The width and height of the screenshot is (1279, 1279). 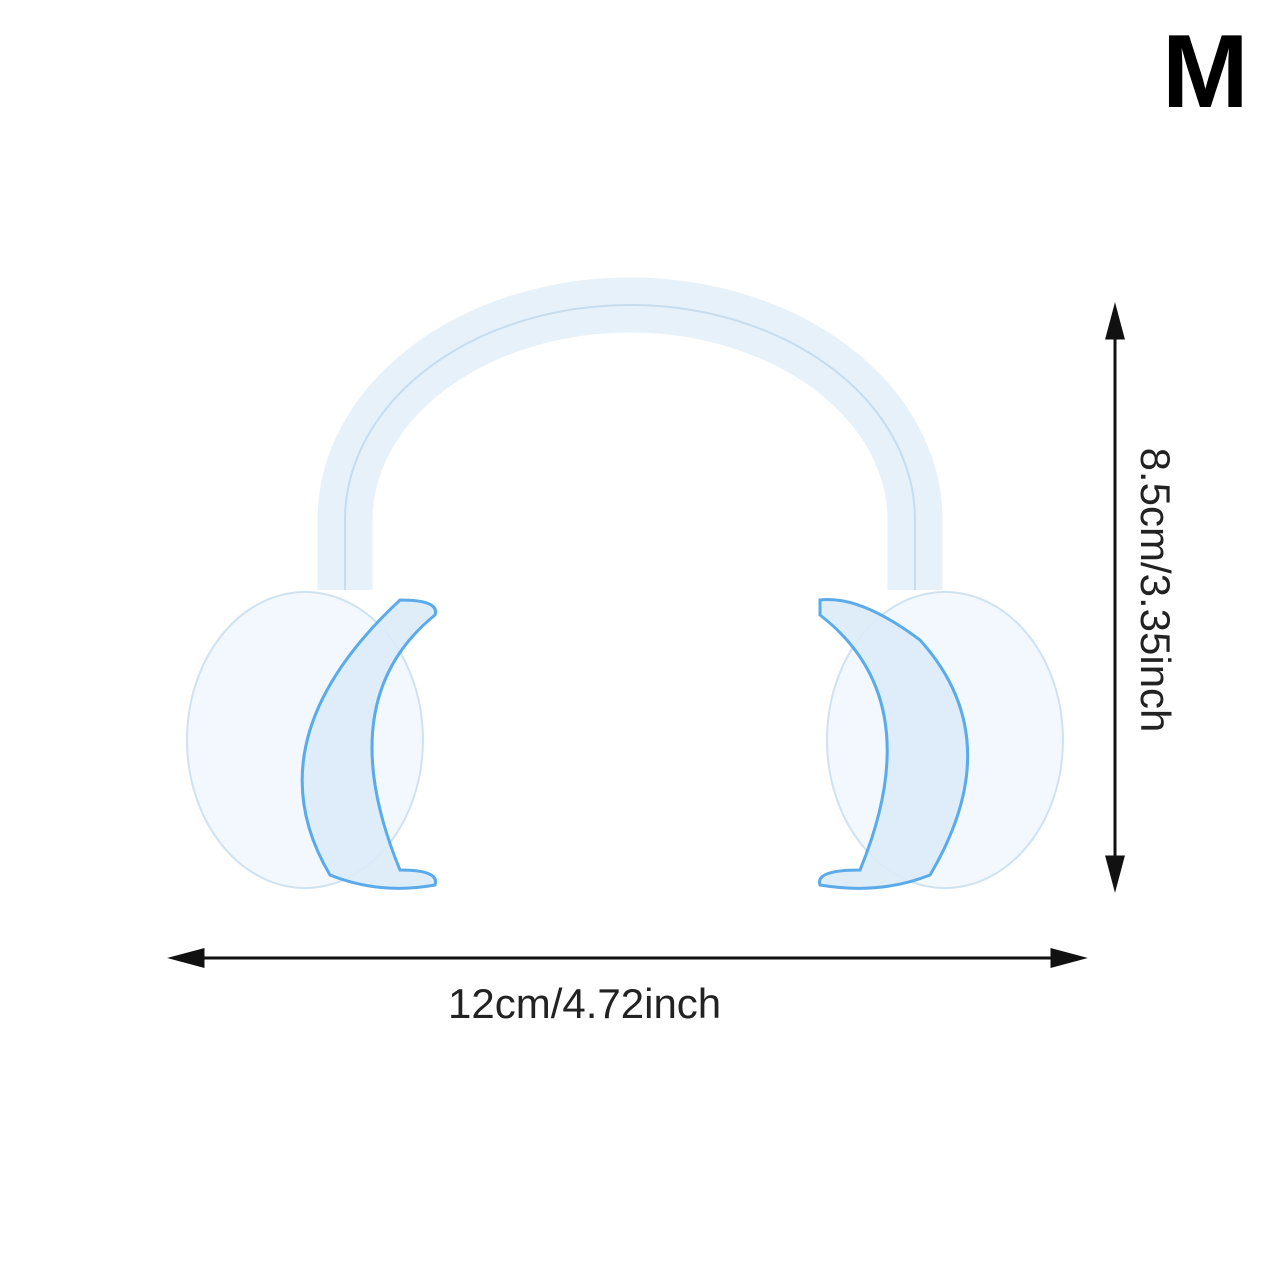 What do you see at coordinates (627, 958) in the screenshot?
I see `width-arrow` at bounding box center [627, 958].